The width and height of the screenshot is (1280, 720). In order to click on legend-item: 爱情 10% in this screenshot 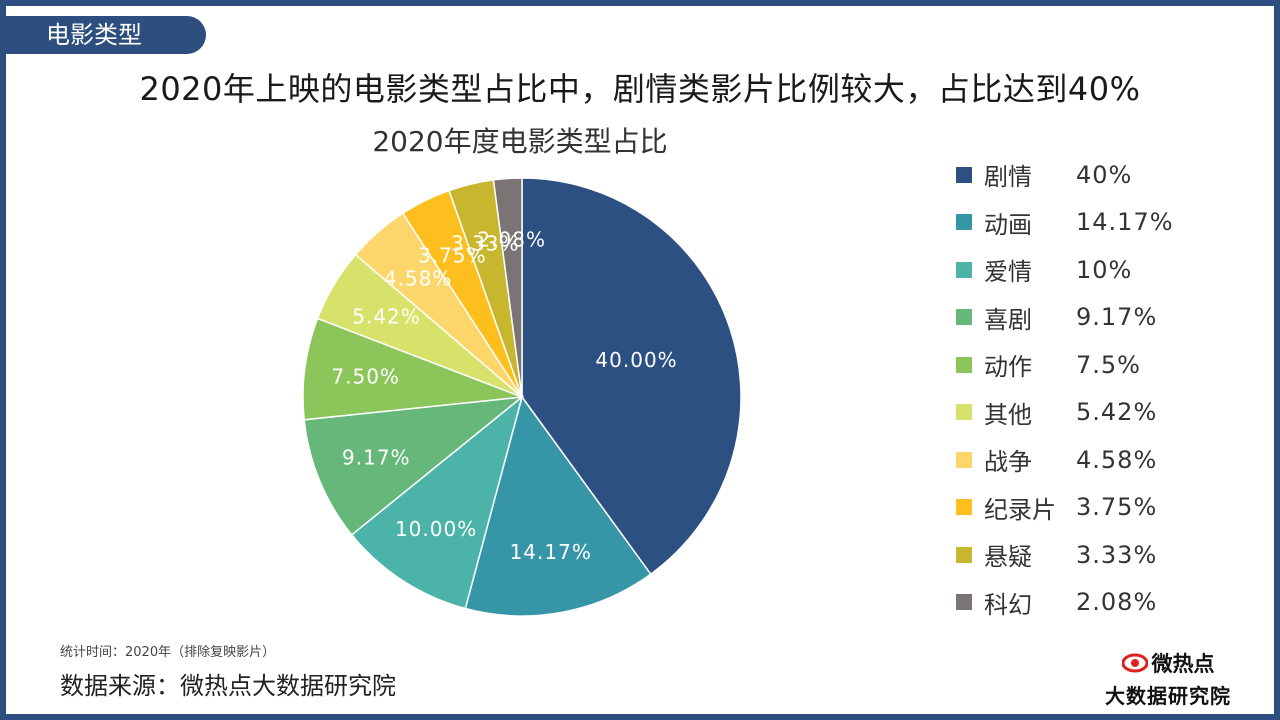, I will do `click(1106, 270)`.